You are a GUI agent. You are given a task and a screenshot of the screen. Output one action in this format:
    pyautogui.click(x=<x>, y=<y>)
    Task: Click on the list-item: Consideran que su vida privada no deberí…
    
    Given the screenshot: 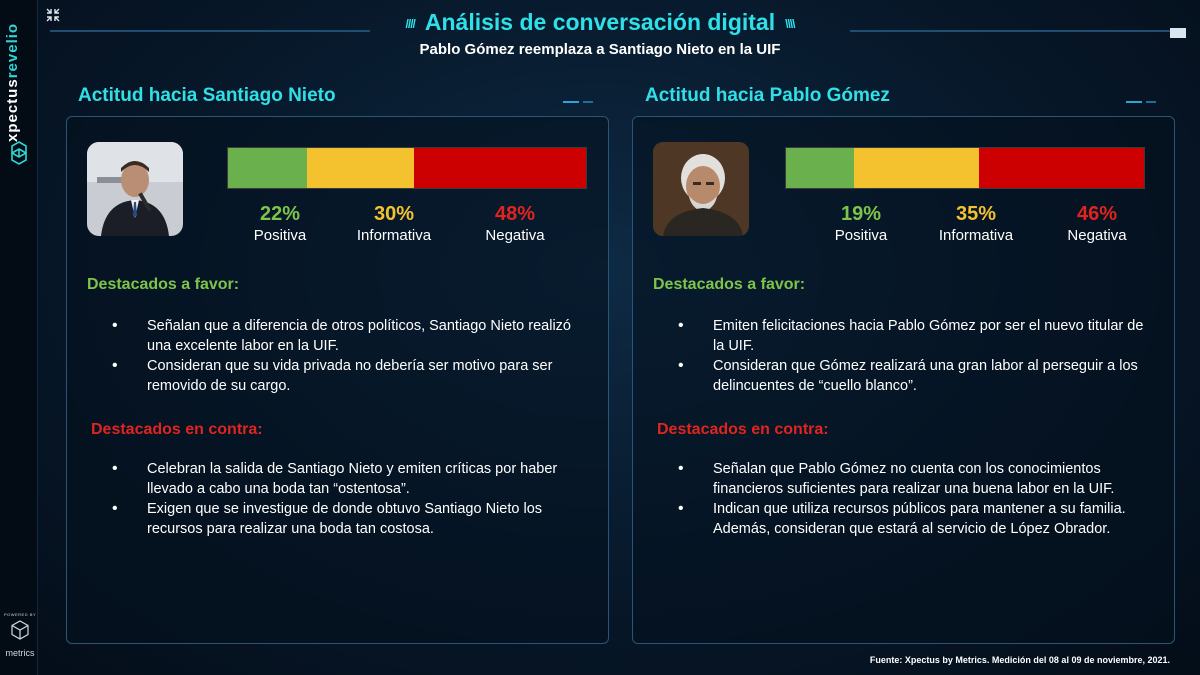 What is the action you would take?
    pyautogui.click(x=347, y=376)
    